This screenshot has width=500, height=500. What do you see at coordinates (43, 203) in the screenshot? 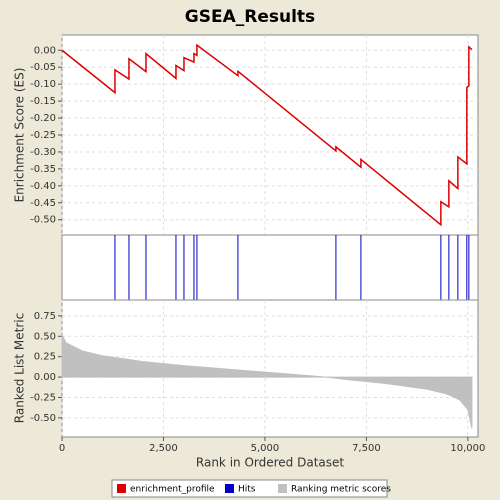
I see `y-tick-label: -0.45` at bounding box center [43, 203].